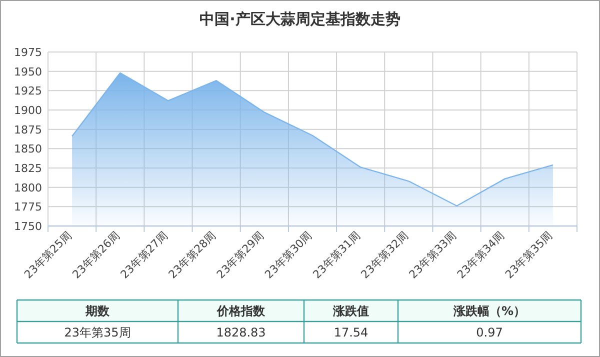 This screenshot has height=357, width=600. Describe the element at coordinates (28, 52) in the screenshot. I see `y-tick-label: 1975` at that location.